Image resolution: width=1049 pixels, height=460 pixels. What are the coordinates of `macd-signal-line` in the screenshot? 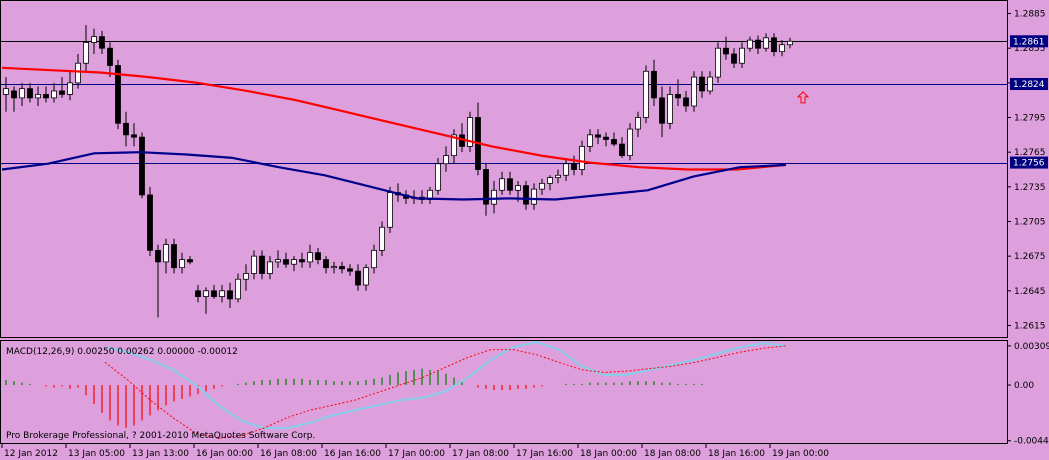 It's located at (445, 392).